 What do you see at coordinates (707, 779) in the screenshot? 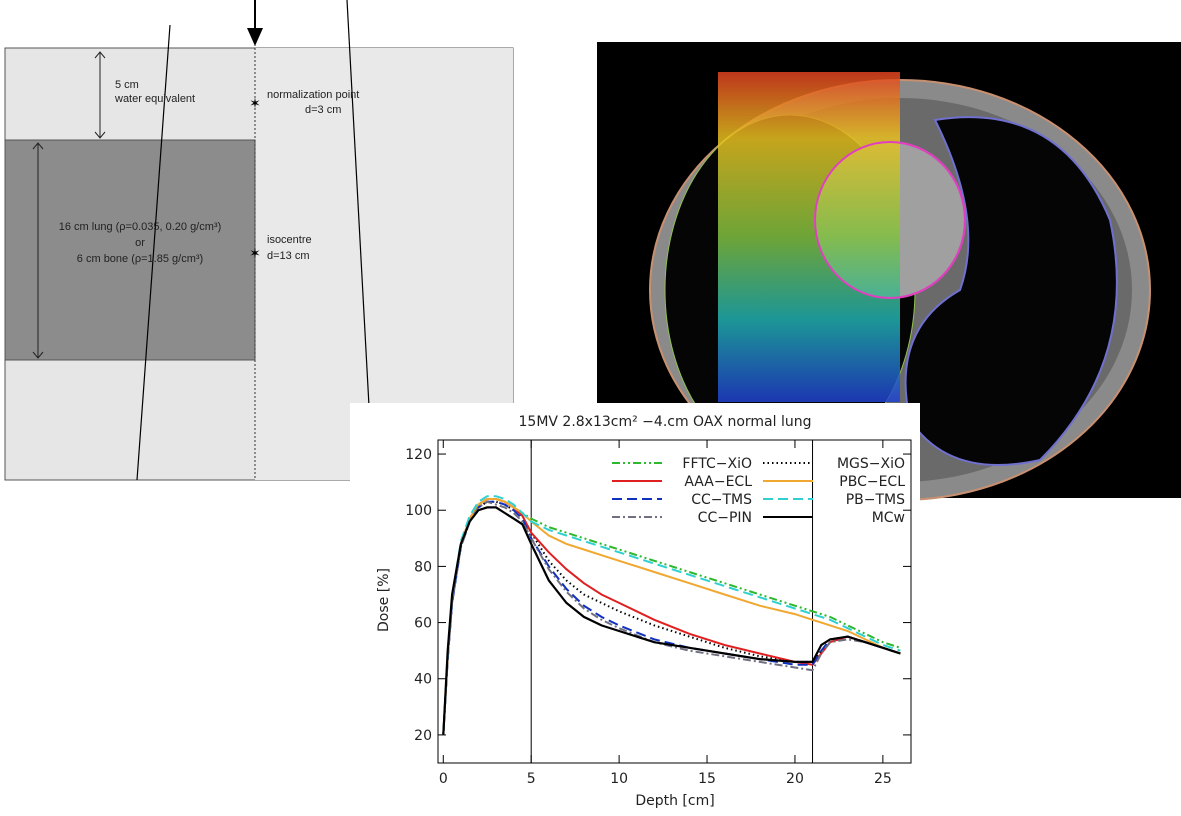
I see `x-tick-label: 15` at bounding box center [707, 779].